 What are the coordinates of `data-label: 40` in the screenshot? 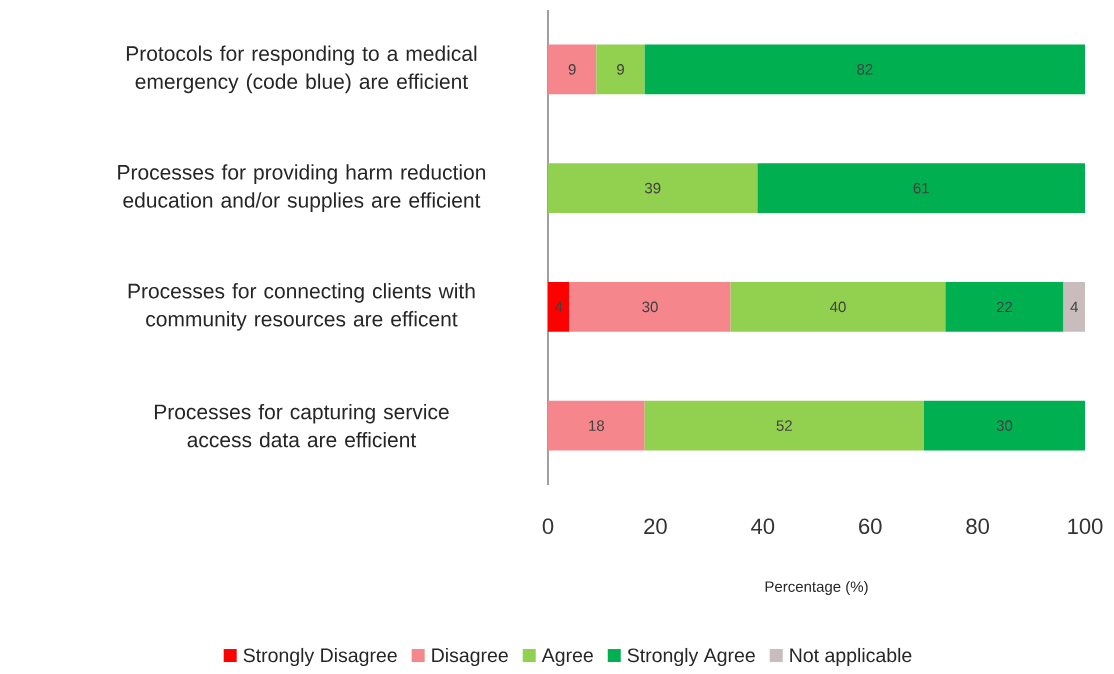 It's located at (837, 307).